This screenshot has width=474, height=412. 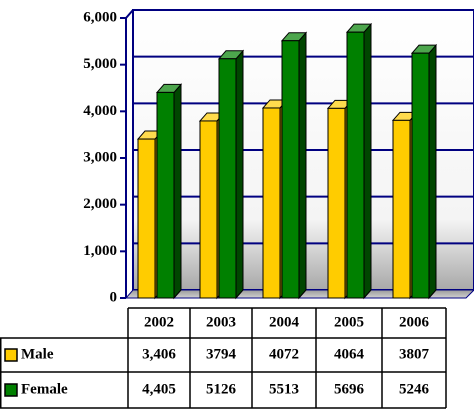 What do you see at coordinates (414, 322) in the screenshot?
I see `x-tick-label: 2006` at bounding box center [414, 322].